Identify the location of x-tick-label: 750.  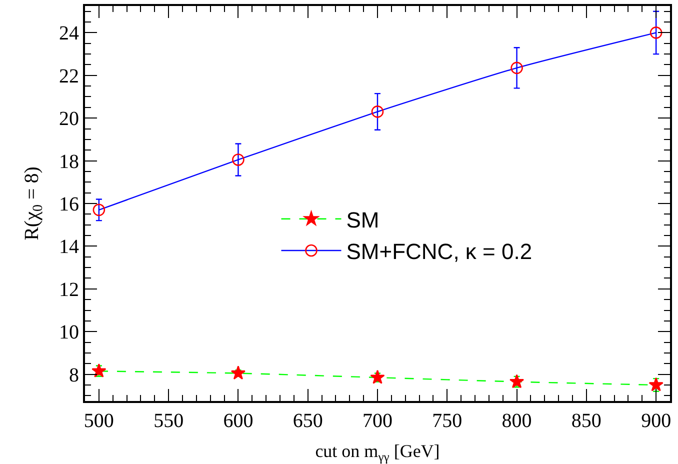
(447, 421).